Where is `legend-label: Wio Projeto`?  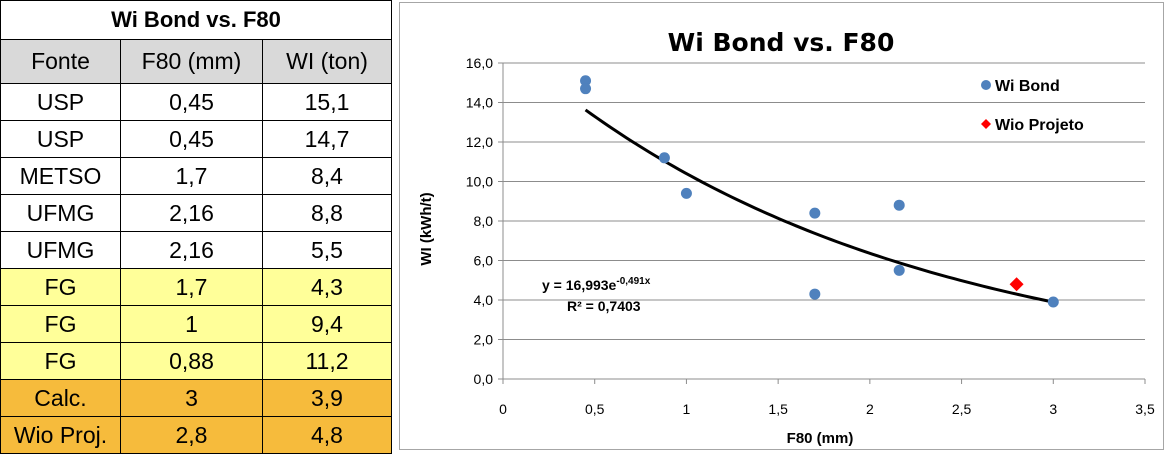
legend-label: Wio Projeto is located at coordinates (1039, 125).